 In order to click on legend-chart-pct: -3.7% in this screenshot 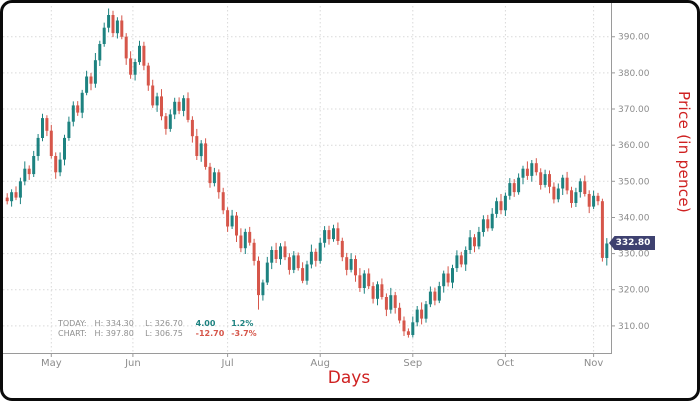, I will do `click(244, 333)`.